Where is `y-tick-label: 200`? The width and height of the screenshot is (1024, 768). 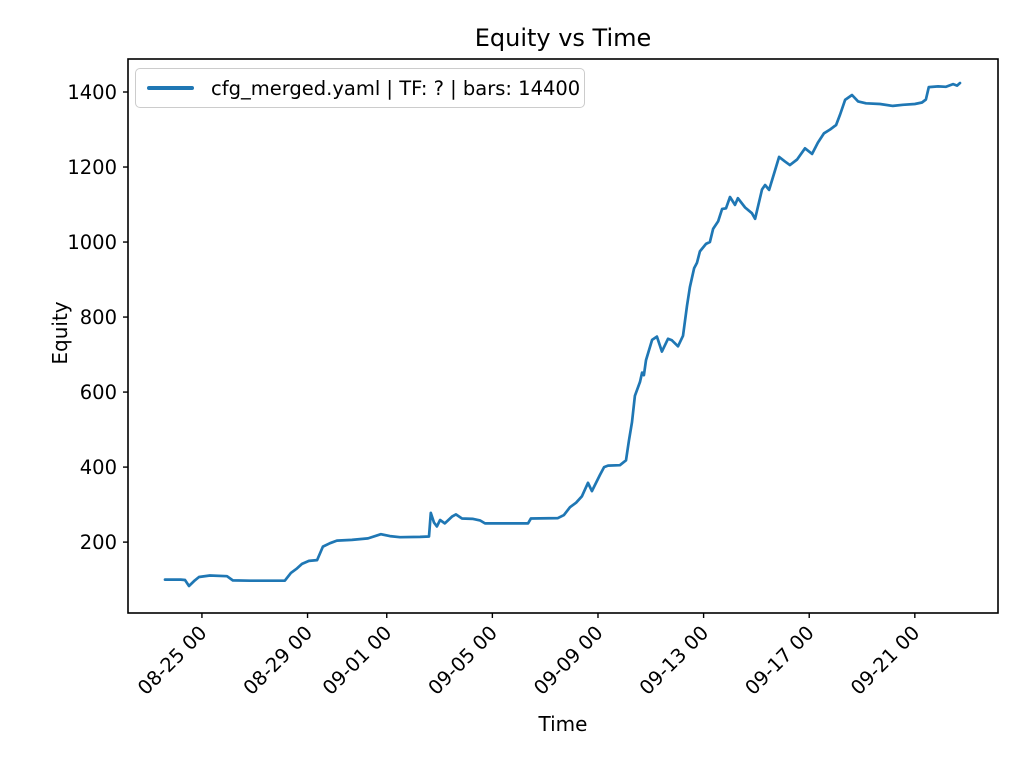
y-tick-label: 200 is located at coordinates (98, 542).